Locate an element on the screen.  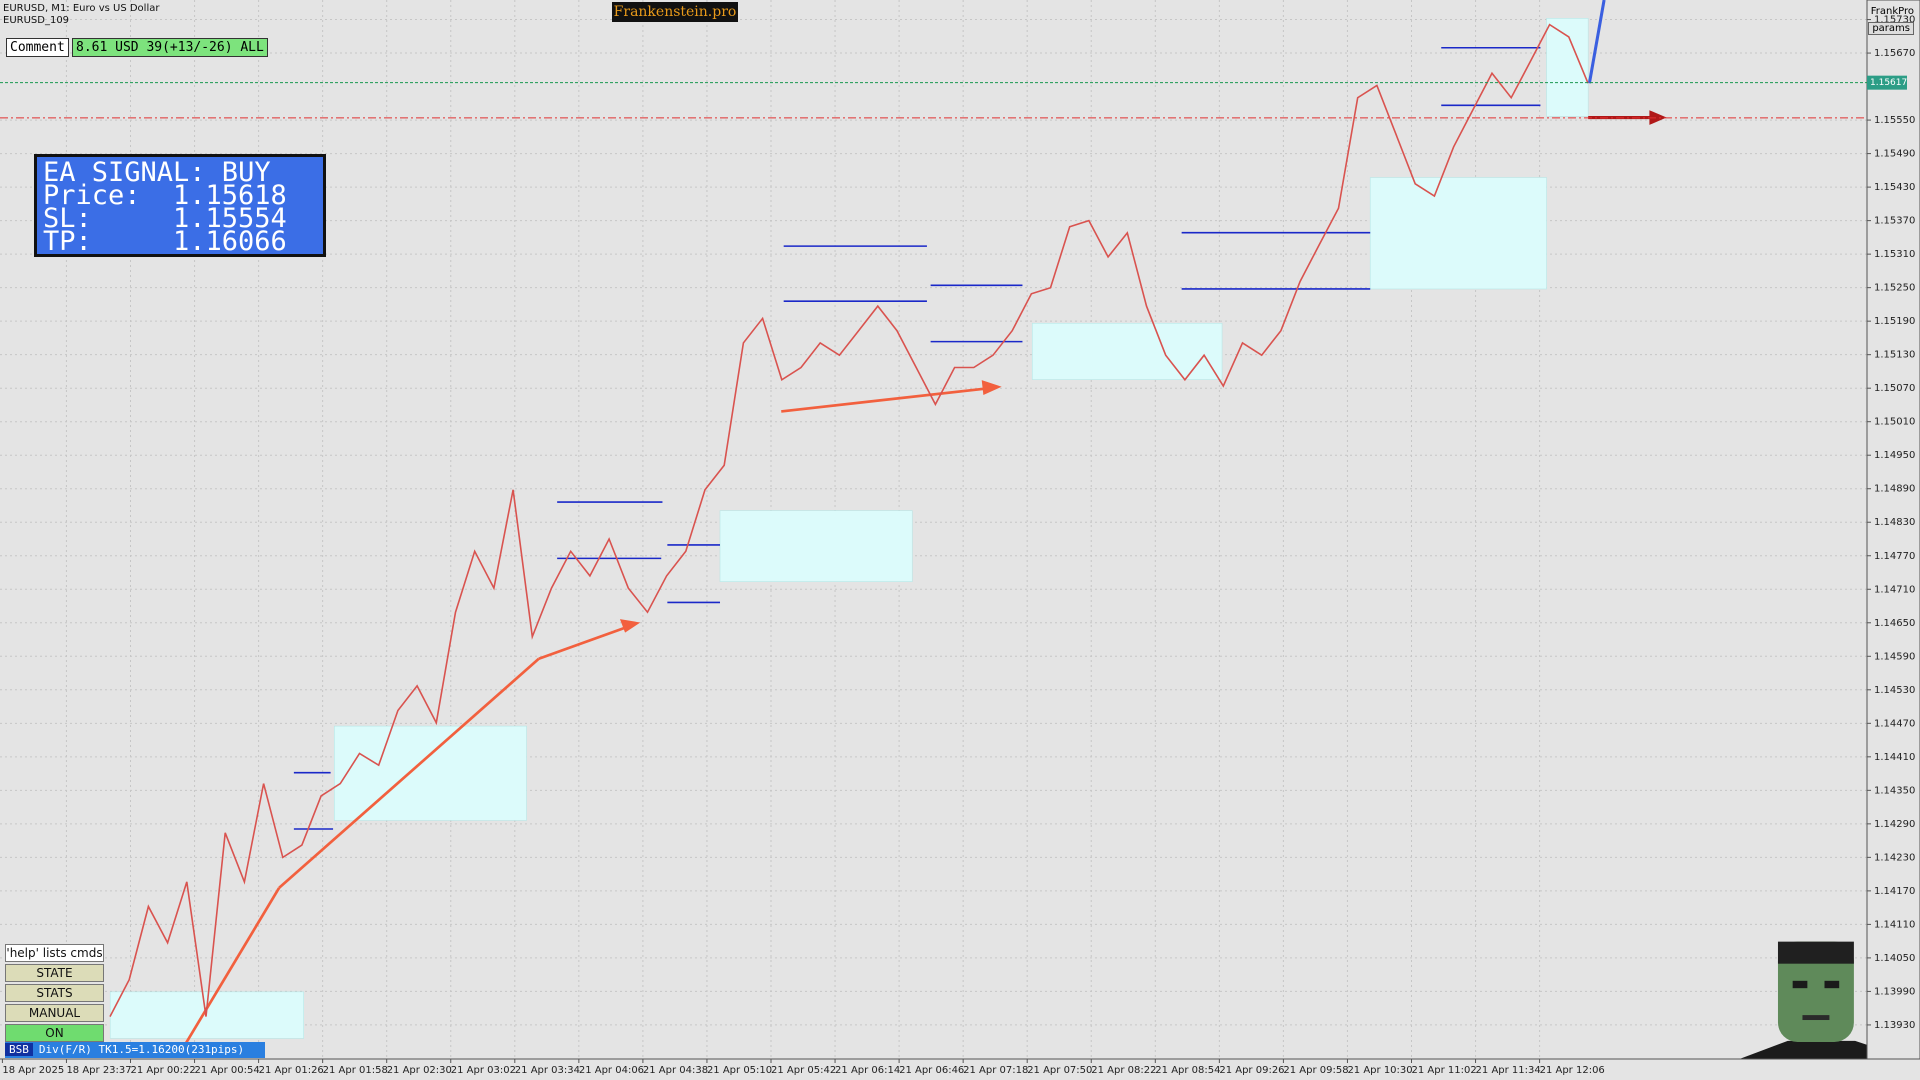
x-tick-label: 21 Apr 11:34 is located at coordinates (1508, 1070).